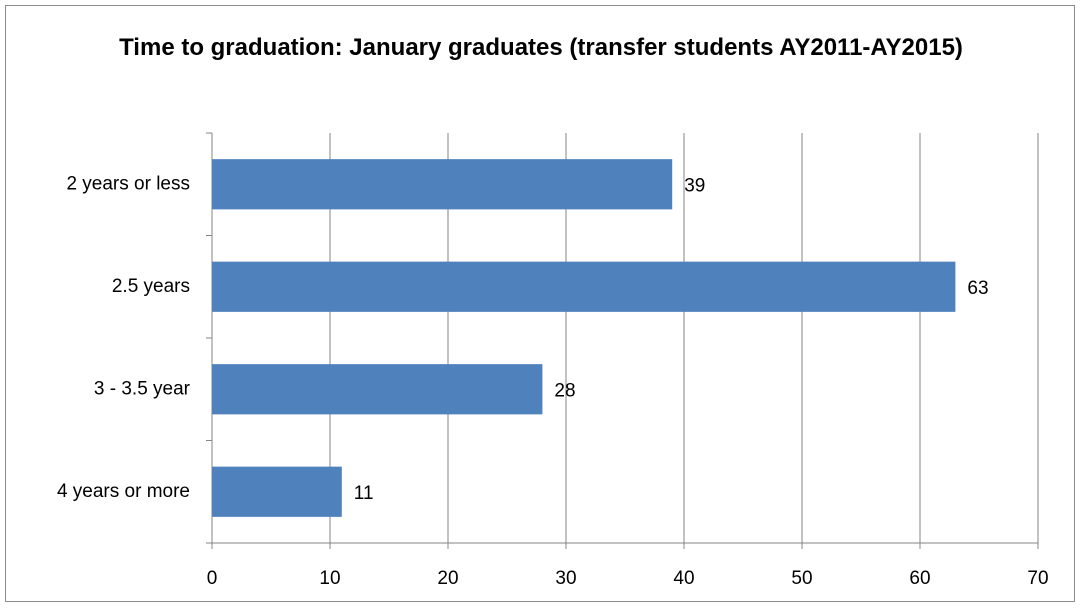 This screenshot has width=1082, height=609. I want to click on y-tick-label: 4 years or more, so click(123, 491).